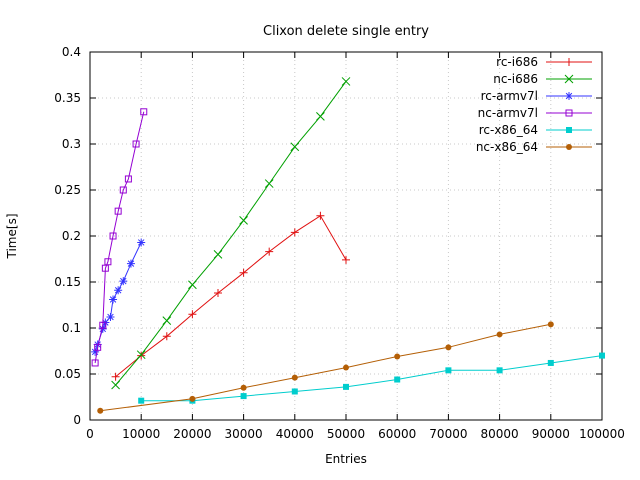 The width and height of the screenshot is (640, 480). I want to click on svg-text: 60000, so click(397, 434).